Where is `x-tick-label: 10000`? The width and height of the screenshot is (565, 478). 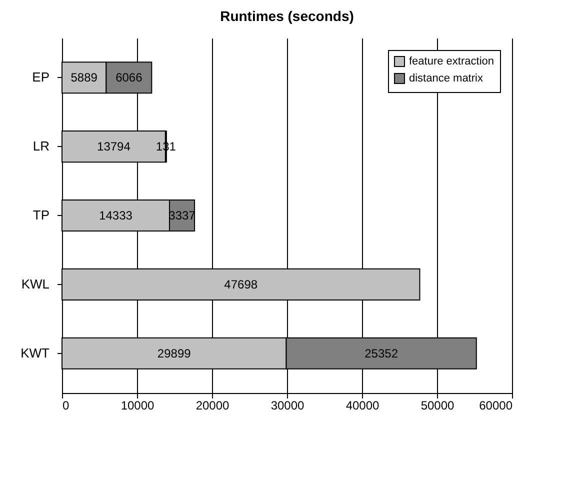
x-tick-label: 10000 is located at coordinates (137, 405).